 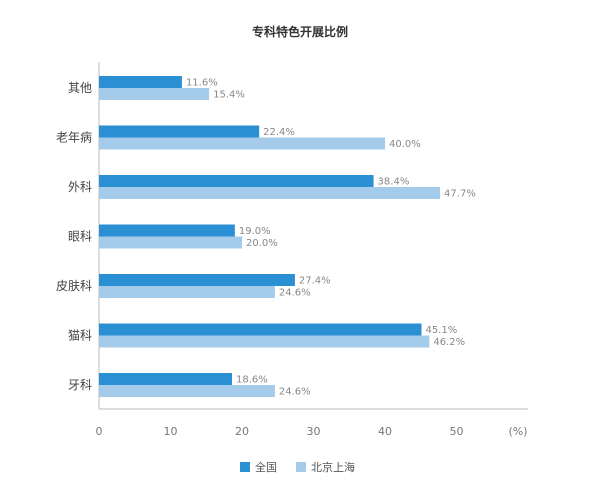 What do you see at coordinates (262, 243) in the screenshot?
I see `data-label: 20.0%` at bounding box center [262, 243].